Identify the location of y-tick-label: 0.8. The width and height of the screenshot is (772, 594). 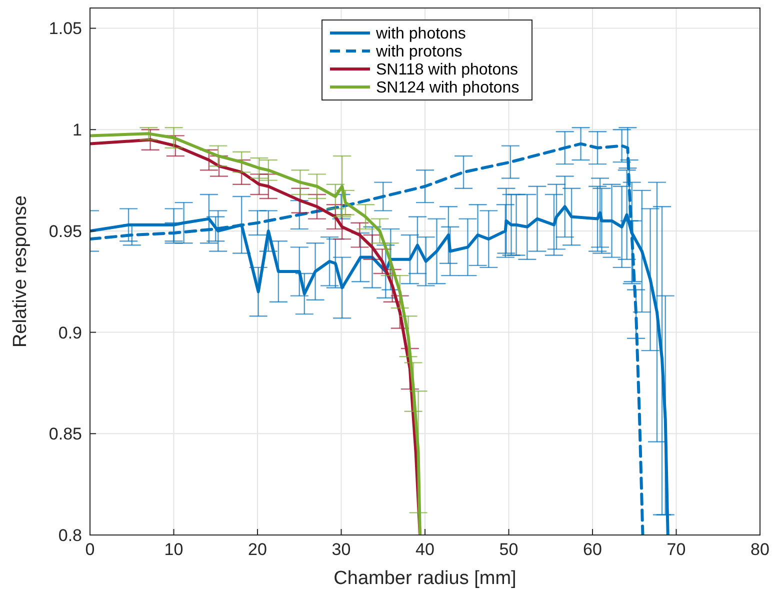
(70, 535).